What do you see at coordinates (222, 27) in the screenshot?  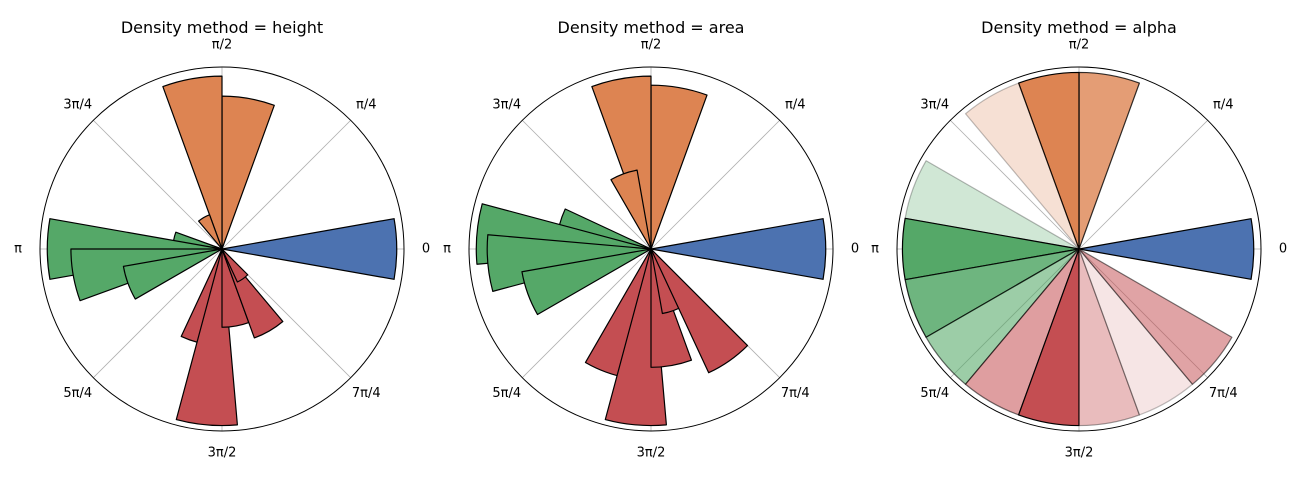 I see `panel-title: Density method = height` at bounding box center [222, 27].